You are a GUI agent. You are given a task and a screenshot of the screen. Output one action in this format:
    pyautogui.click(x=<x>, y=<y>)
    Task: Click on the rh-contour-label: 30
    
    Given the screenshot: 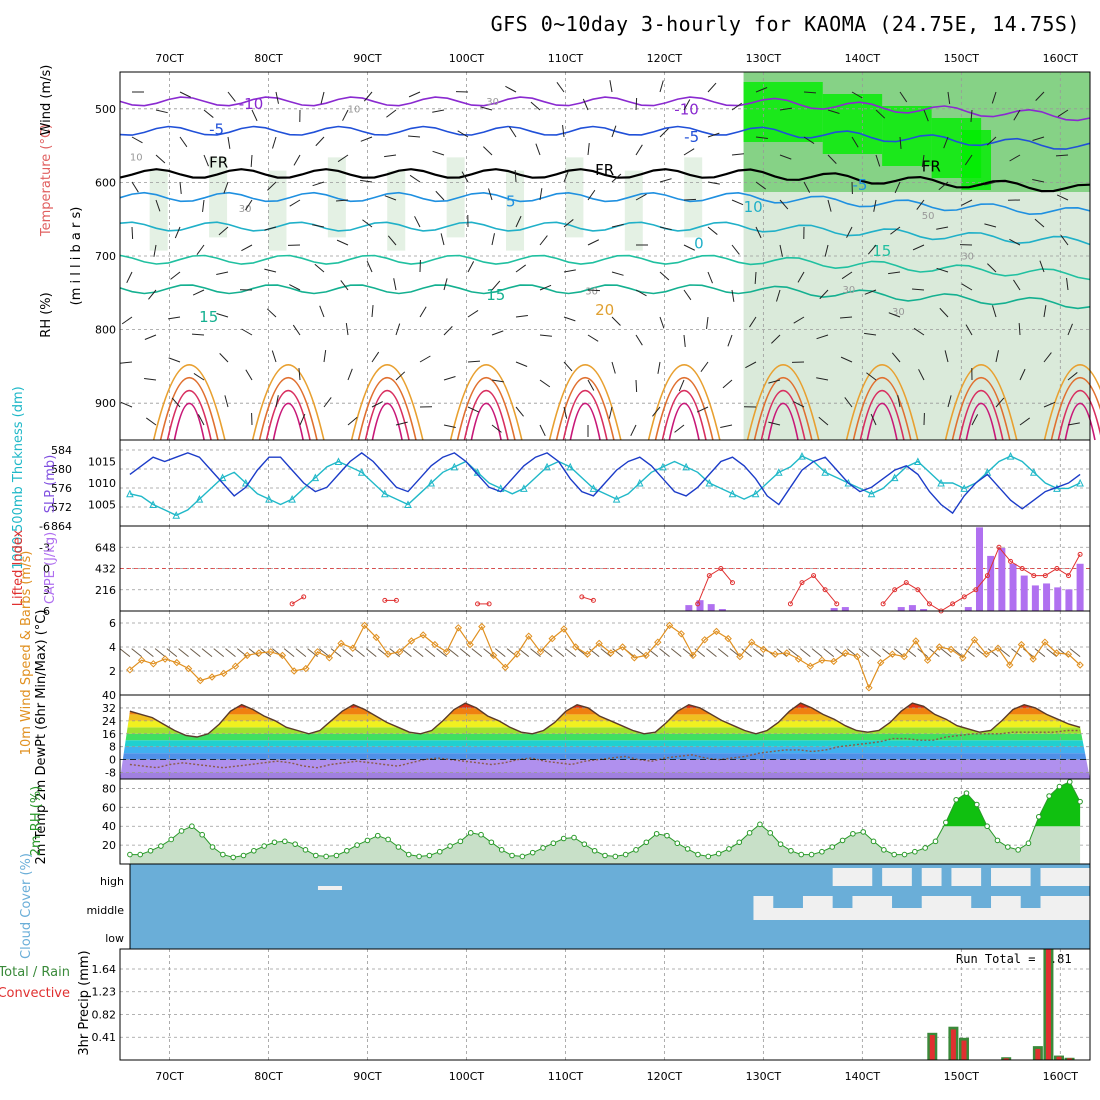 What is the action you would take?
    pyautogui.click(x=591, y=291)
    